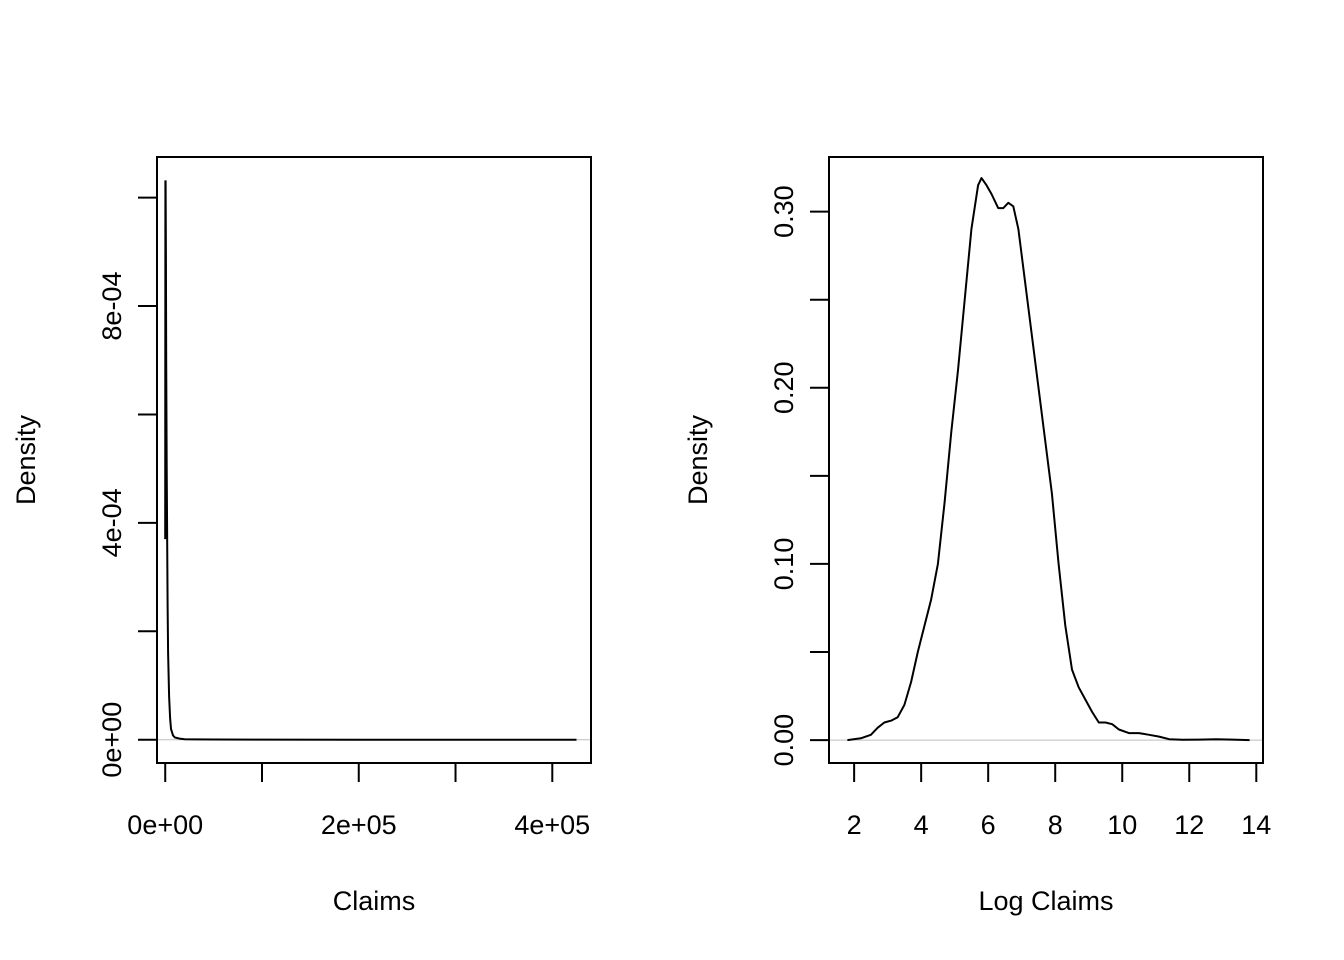 Image resolution: width=1344 pixels, height=960 pixels. I want to click on x-tick-label: 8, so click(1055, 825).